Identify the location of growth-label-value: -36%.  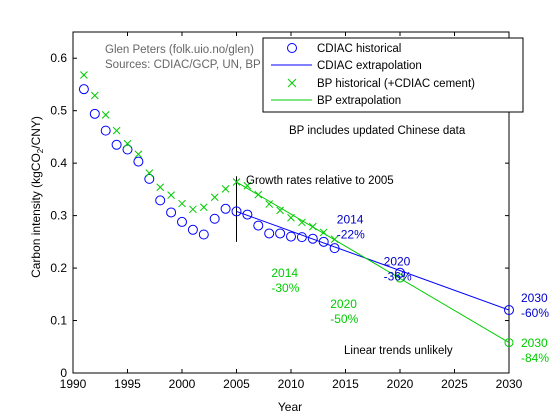
(398, 276).